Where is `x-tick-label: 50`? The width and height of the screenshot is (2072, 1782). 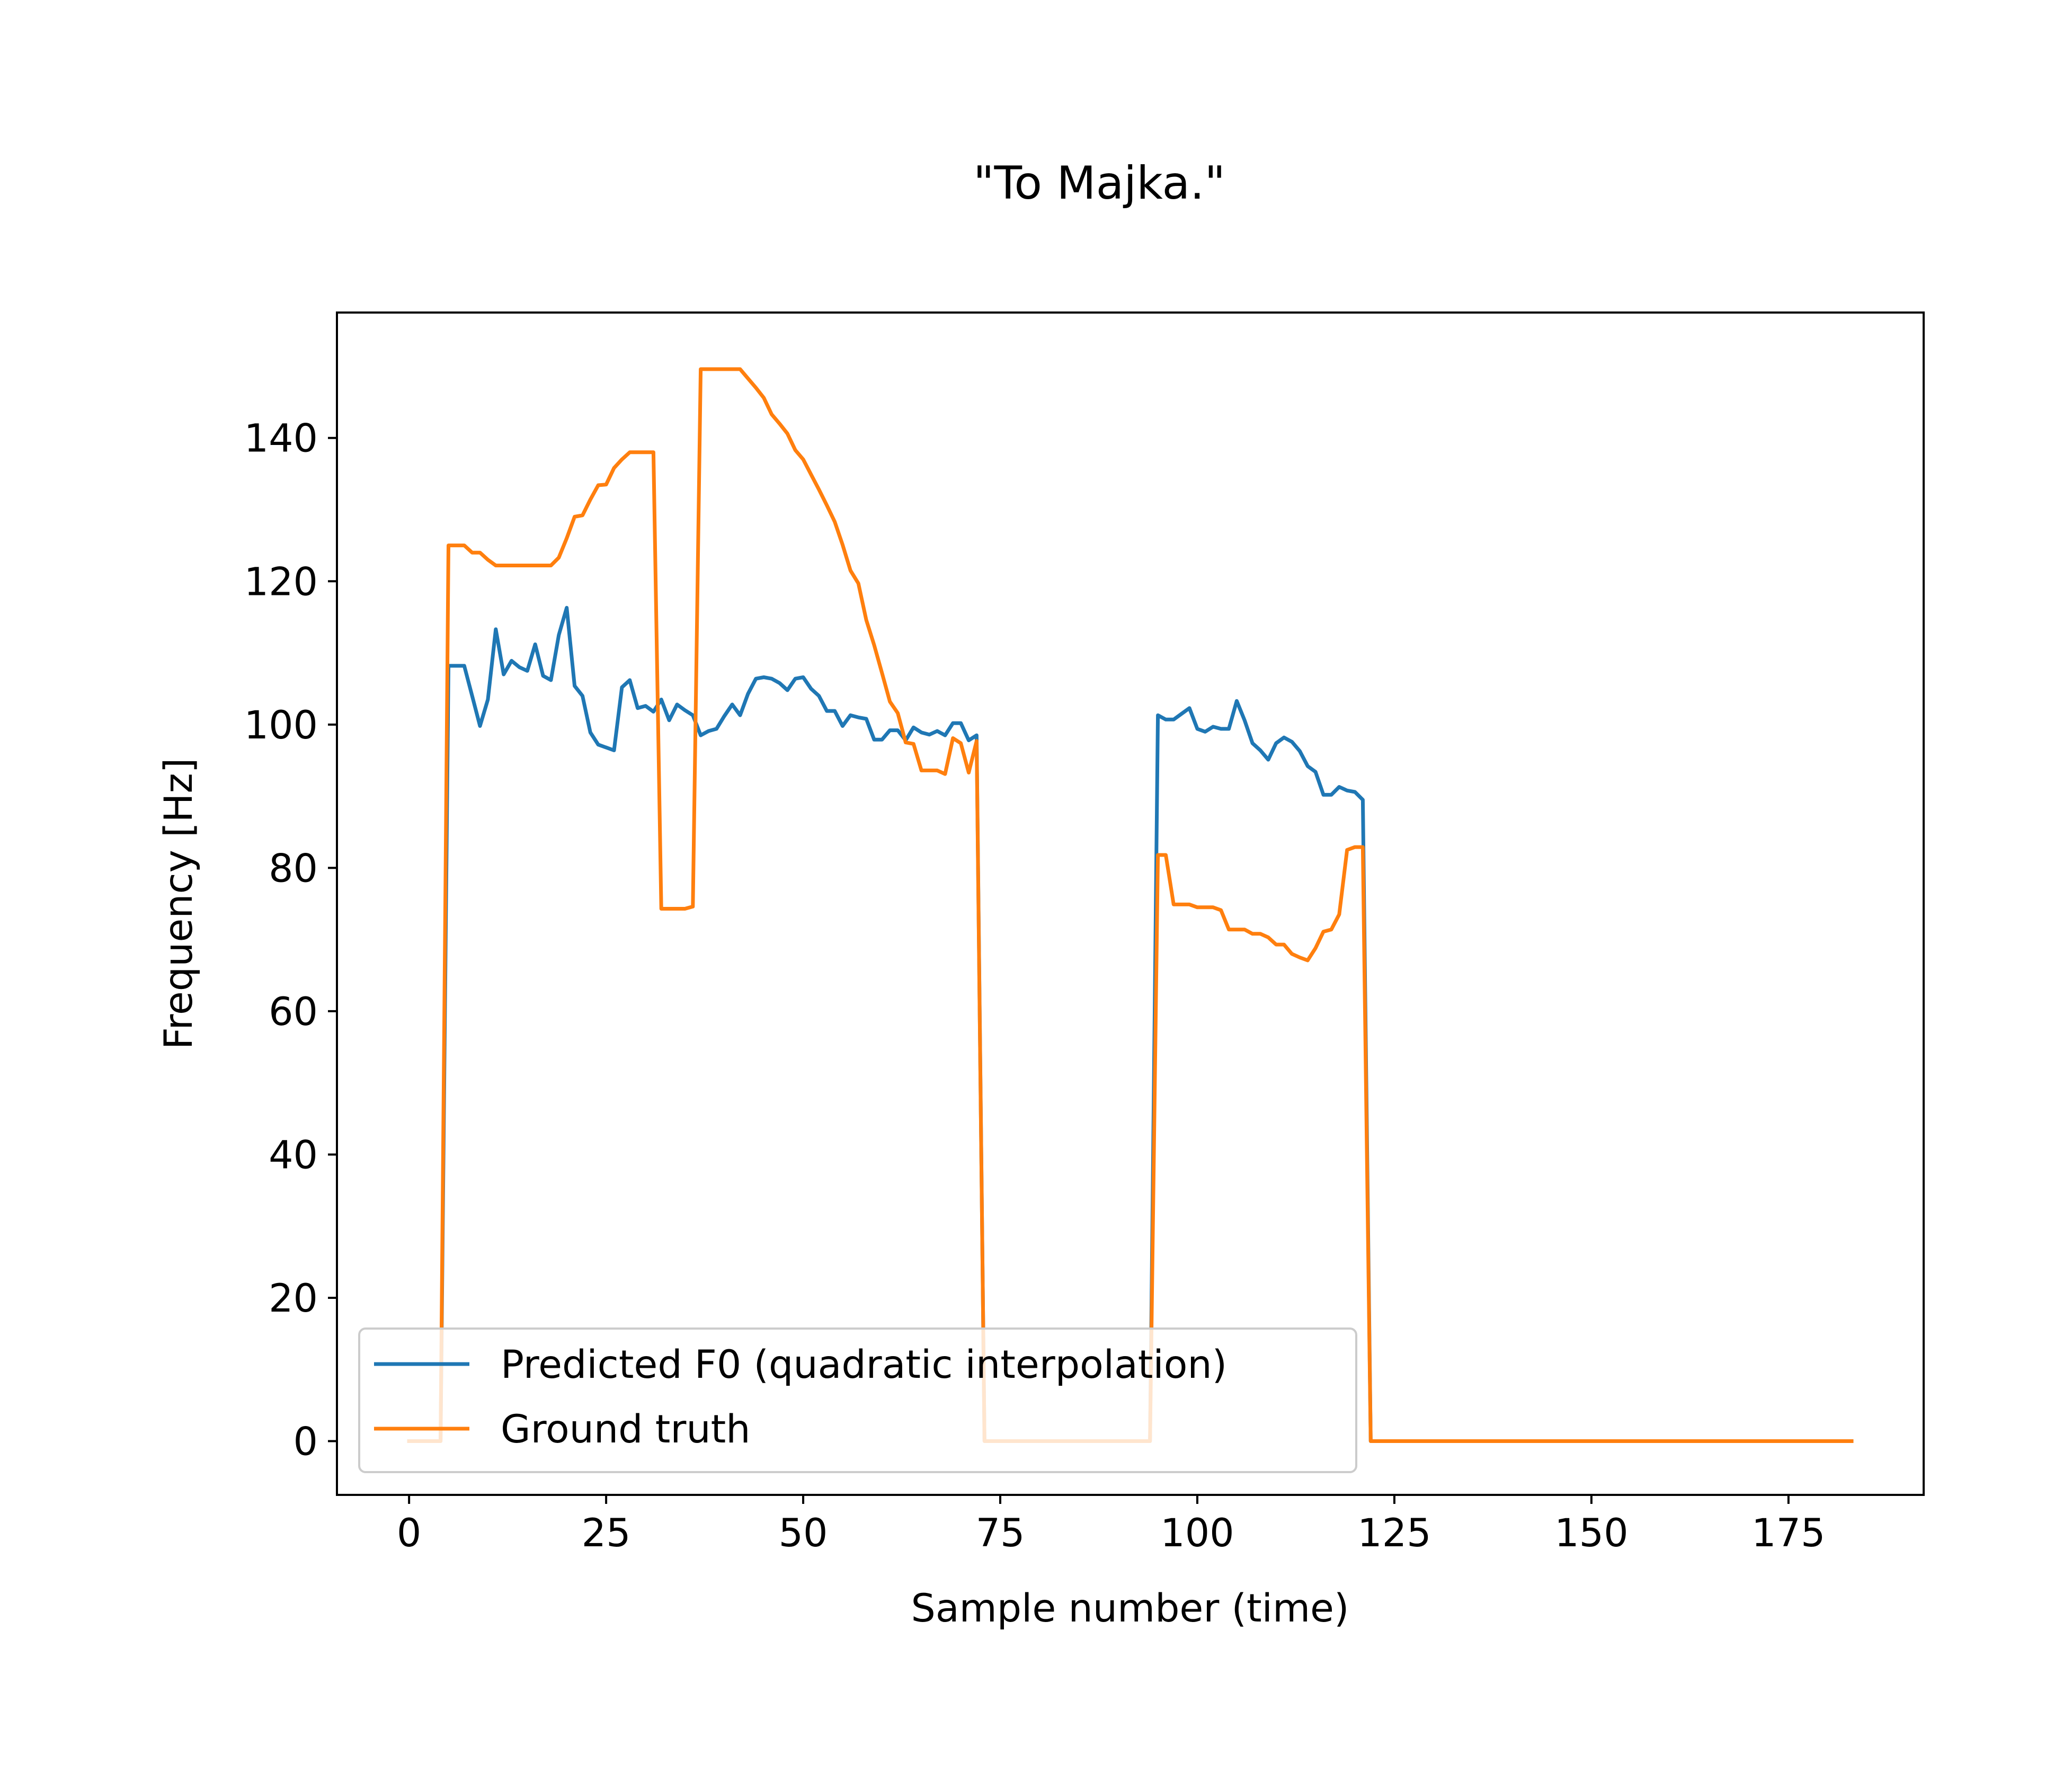
x-tick-label: 50 is located at coordinates (803, 1533).